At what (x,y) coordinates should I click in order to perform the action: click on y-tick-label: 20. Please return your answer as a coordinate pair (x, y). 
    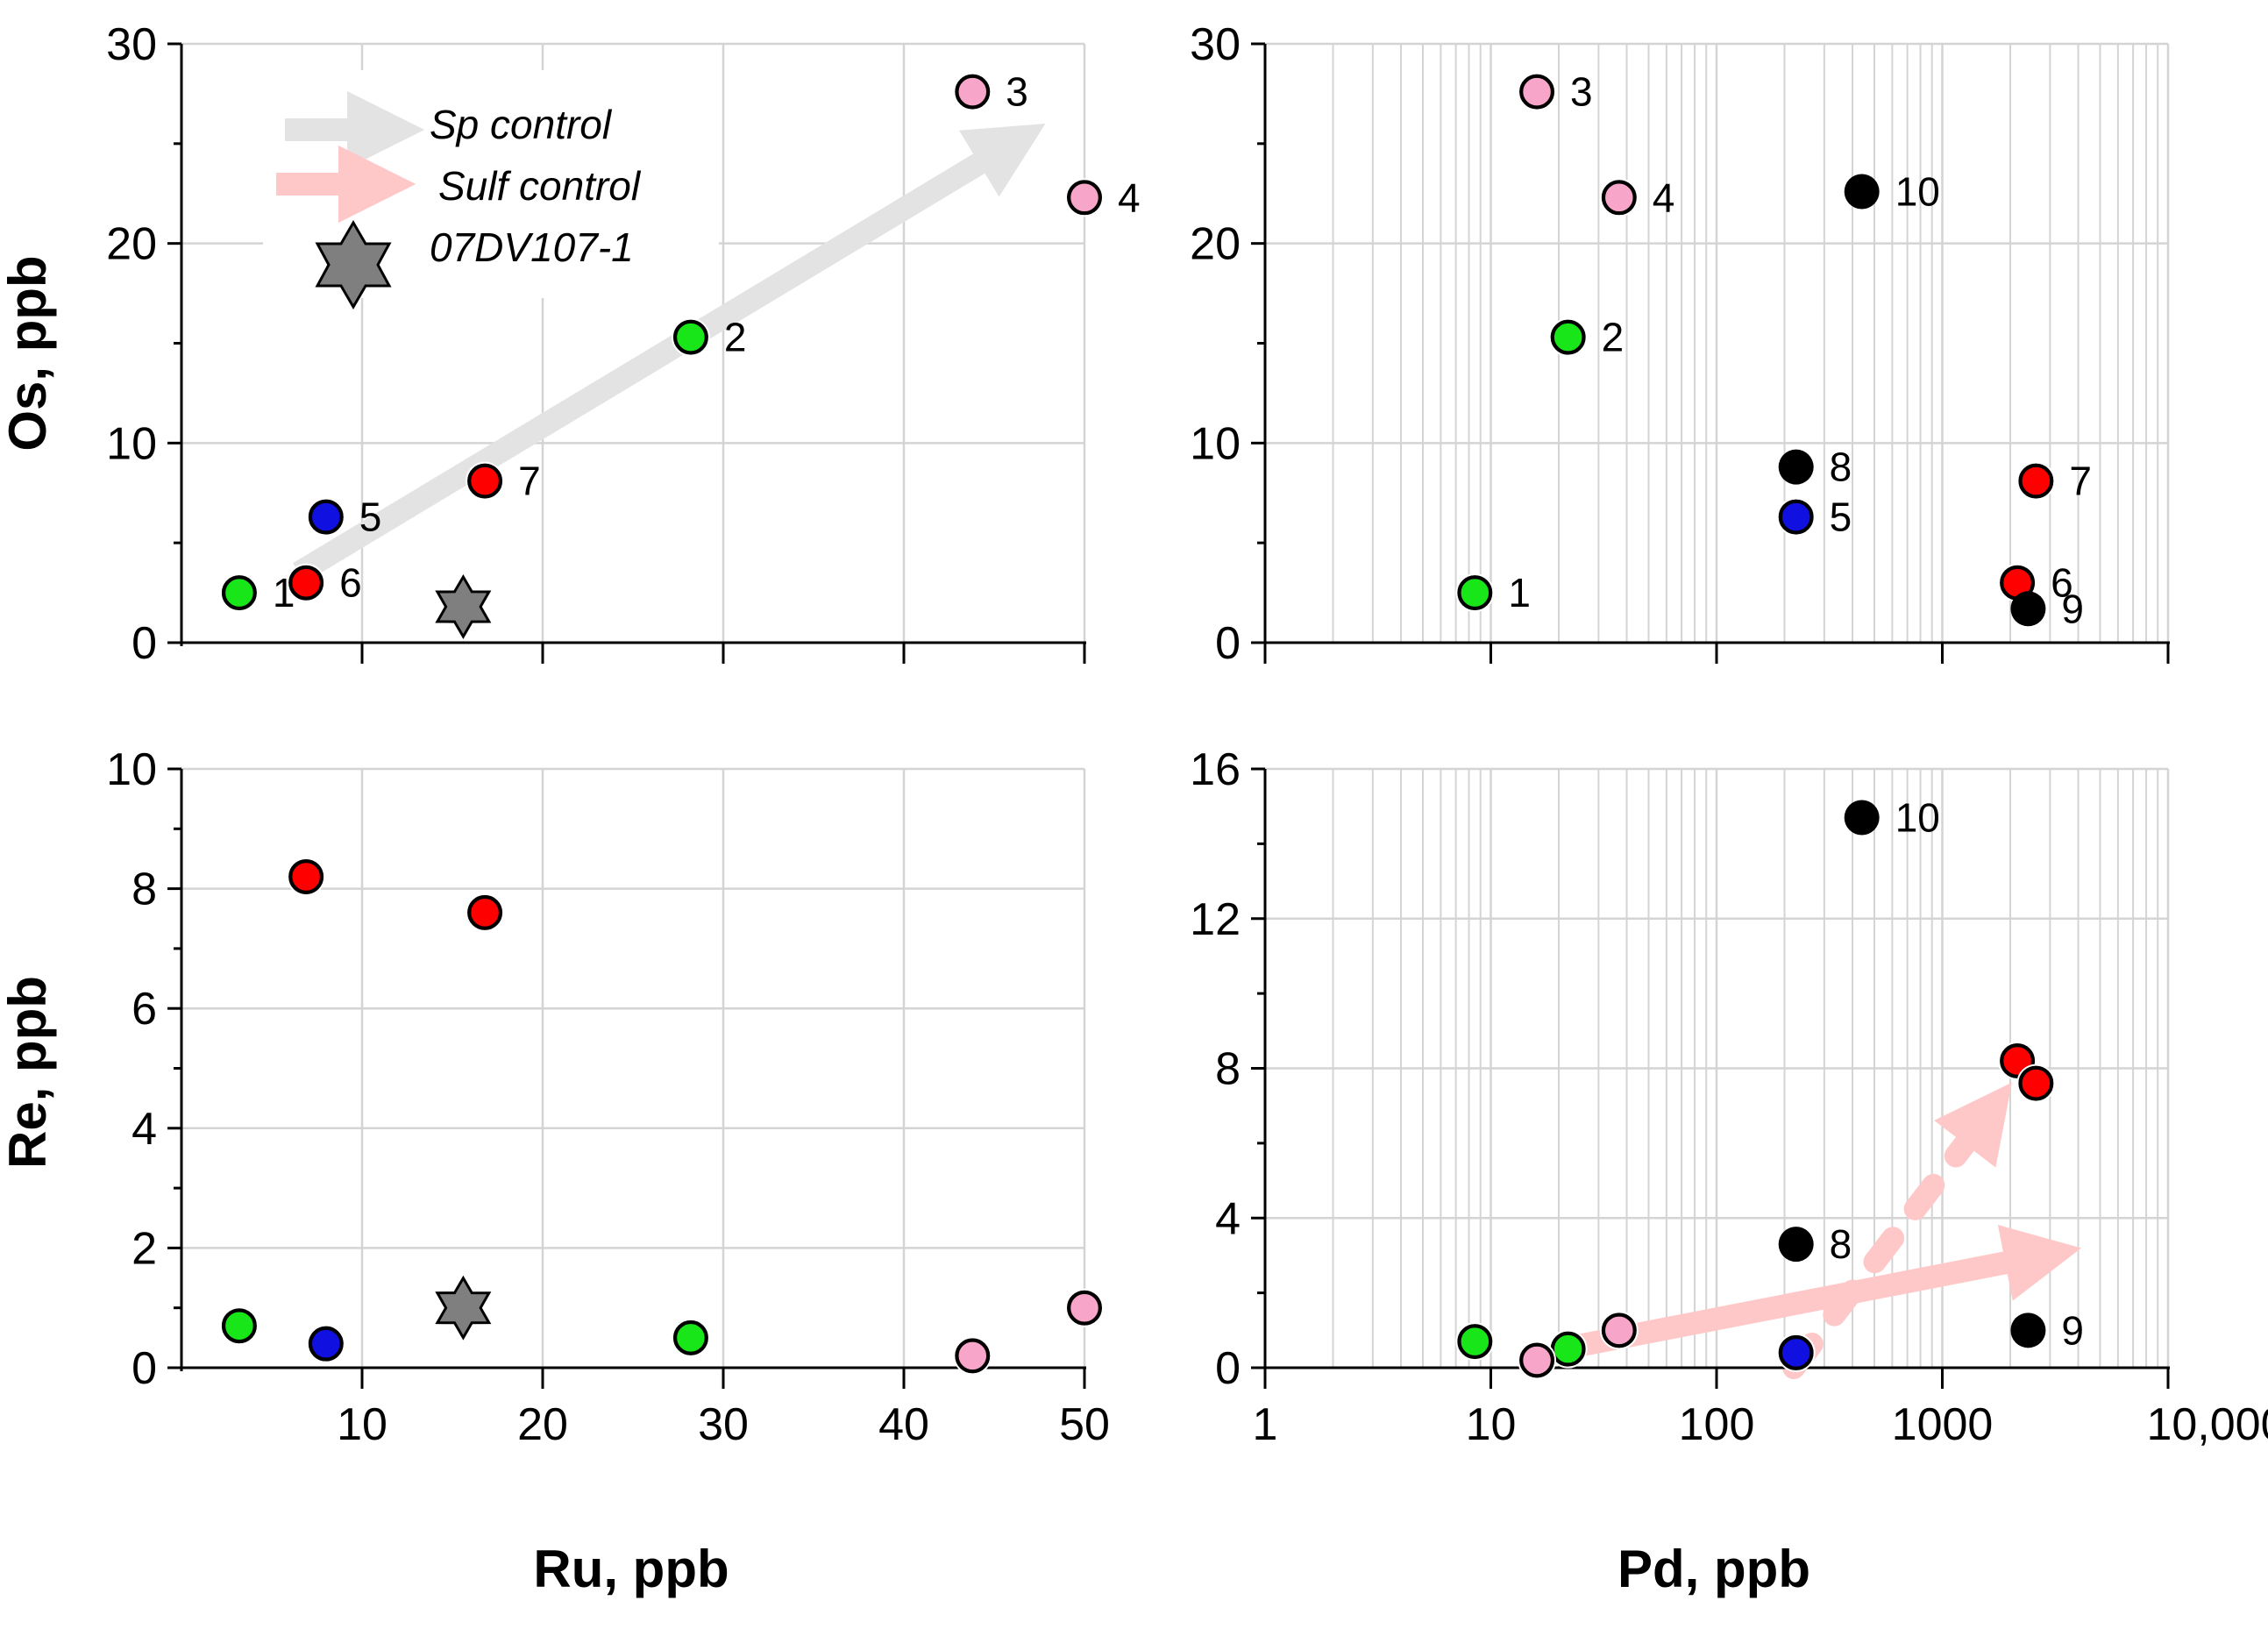
    Looking at the image, I should click on (1215, 244).